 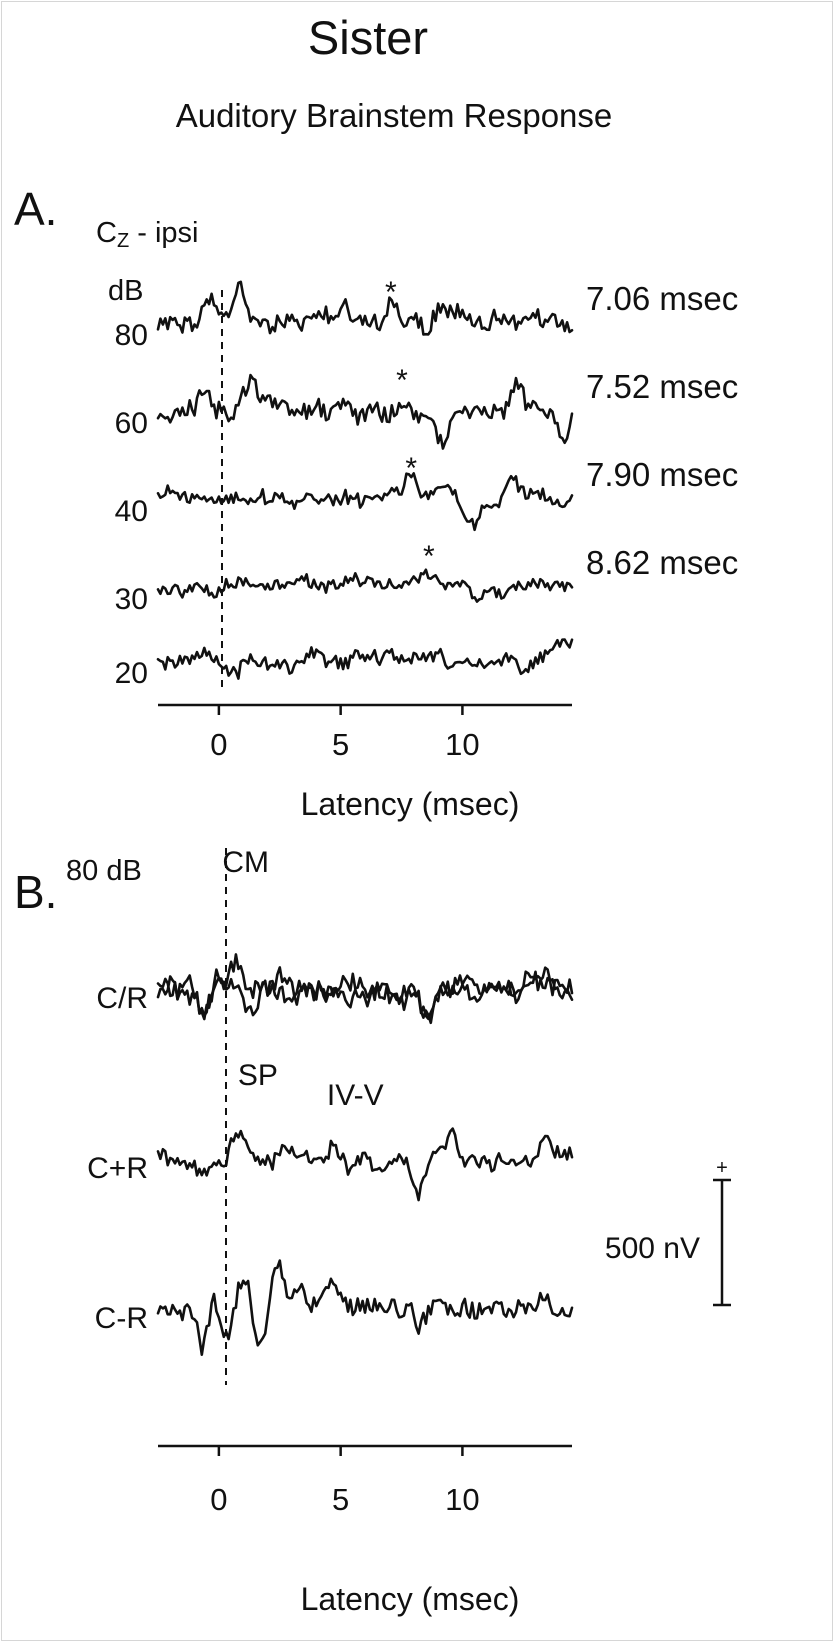 What do you see at coordinates (365, 411) in the screenshot?
I see `trace-a-60db` at bounding box center [365, 411].